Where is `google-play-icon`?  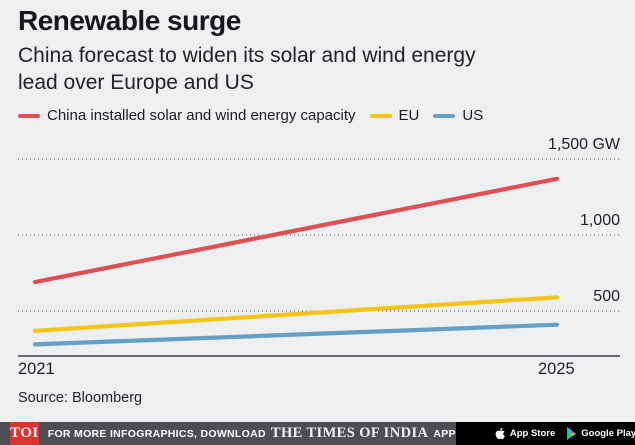 google-play-icon is located at coordinates (572, 433).